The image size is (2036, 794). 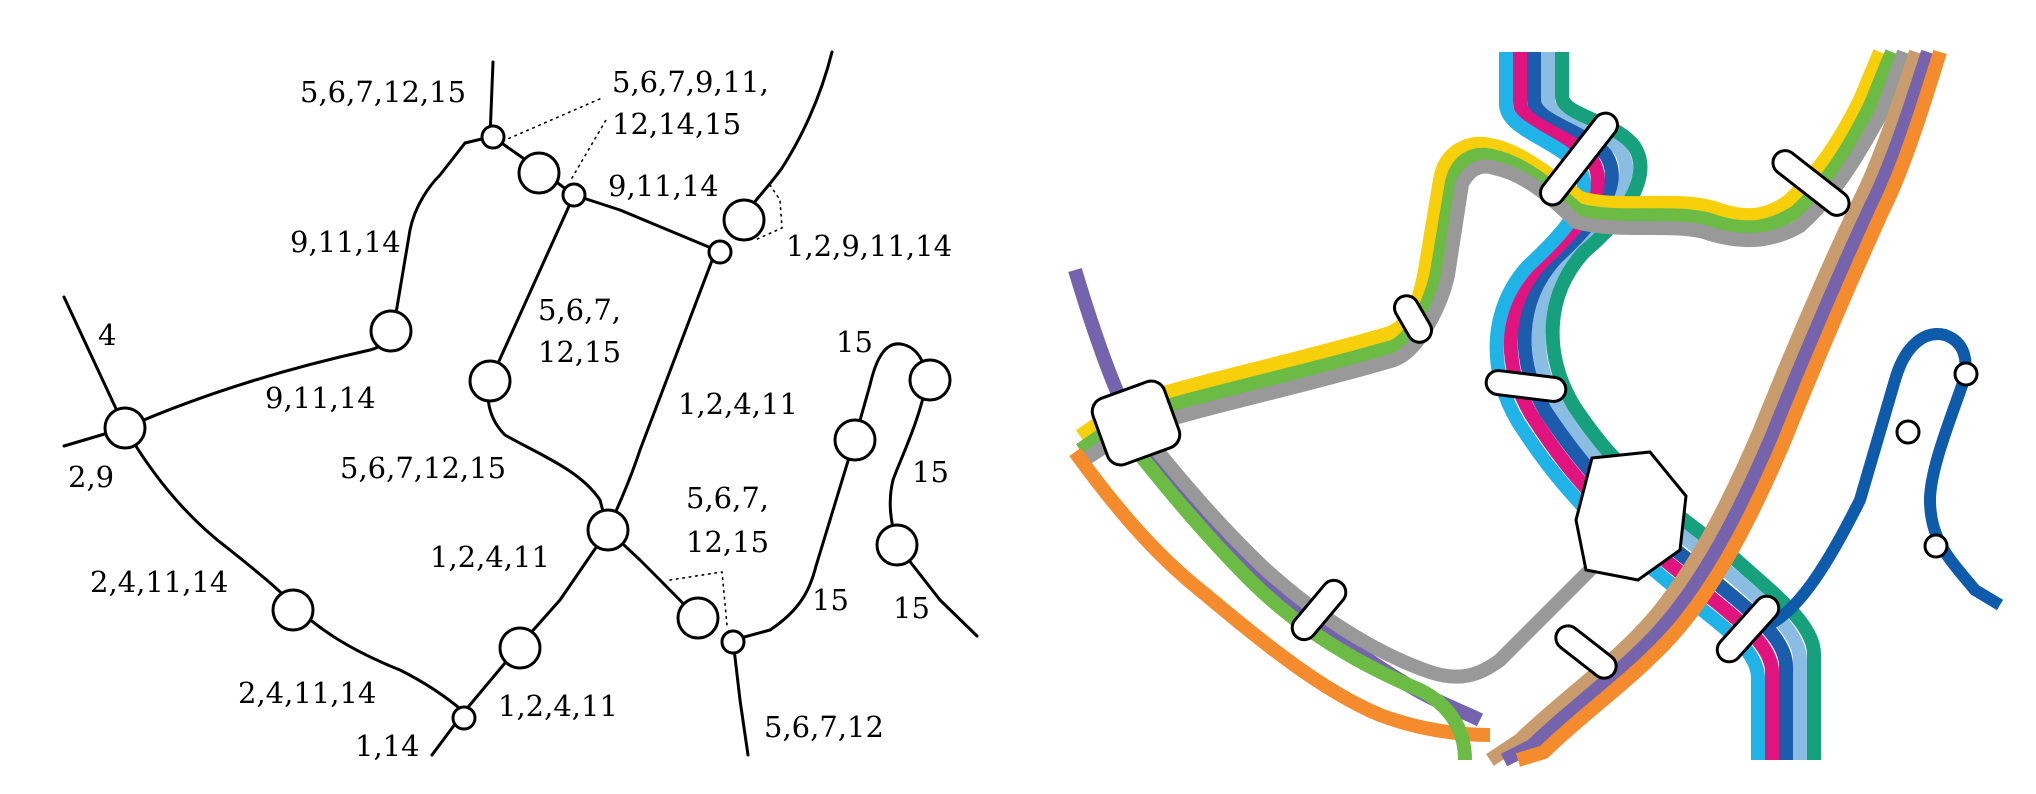 I want to click on graph-dotted-leaders, so click(x=642, y=361).